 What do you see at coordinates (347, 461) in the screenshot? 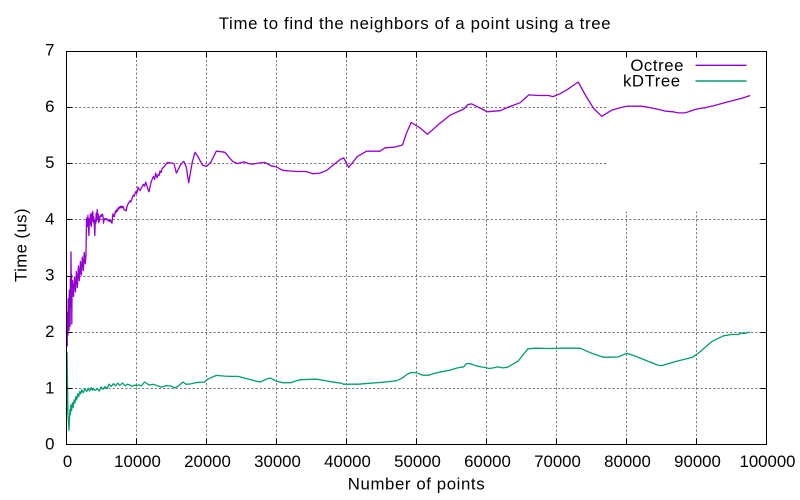
I see `svg-text: 40000` at bounding box center [347, 461].